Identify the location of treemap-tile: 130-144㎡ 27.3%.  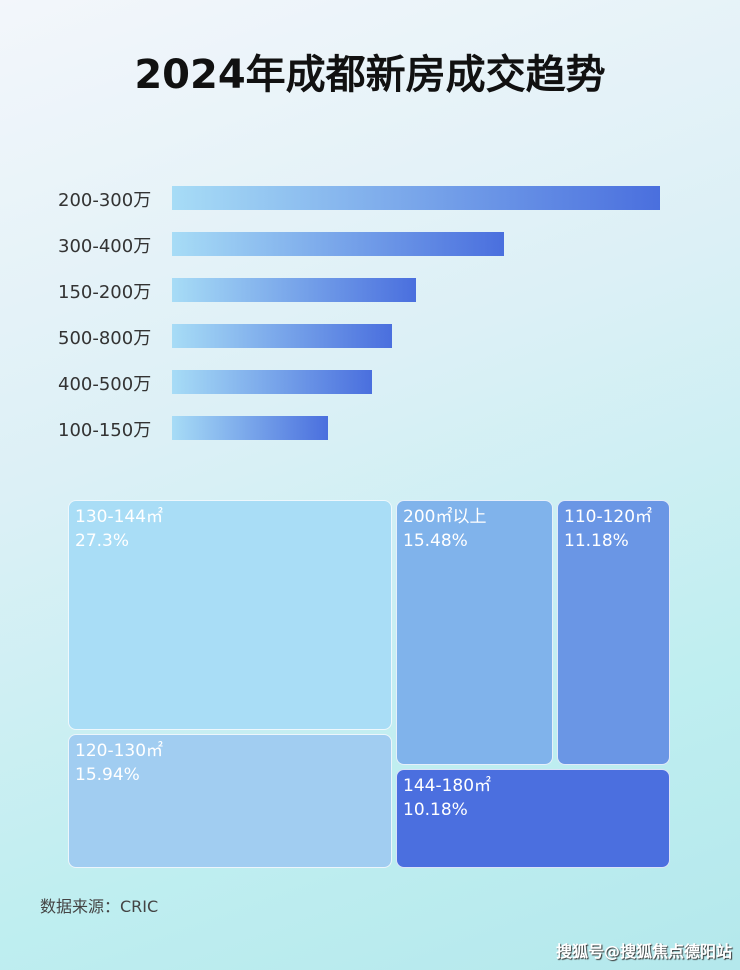
(230, 615).